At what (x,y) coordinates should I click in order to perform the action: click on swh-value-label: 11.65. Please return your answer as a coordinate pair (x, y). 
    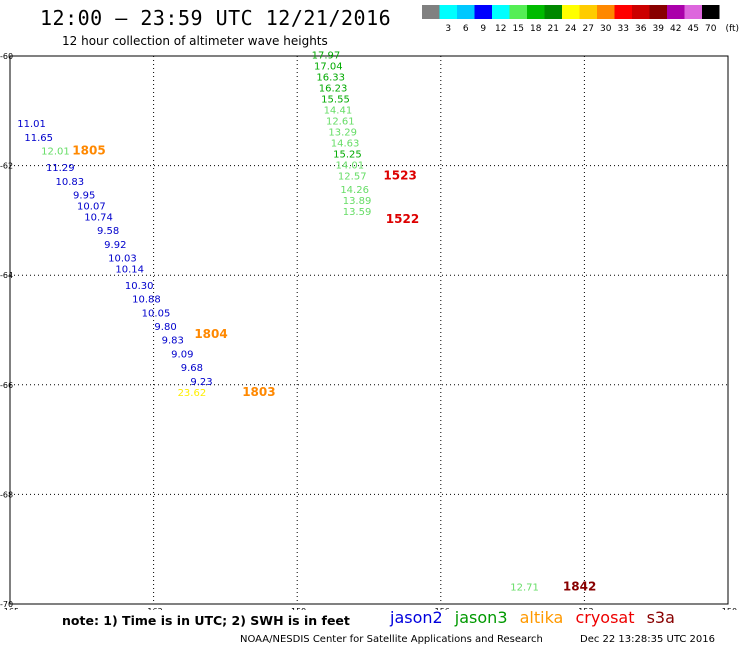
    Looking at the image, I should click on (38, 138).